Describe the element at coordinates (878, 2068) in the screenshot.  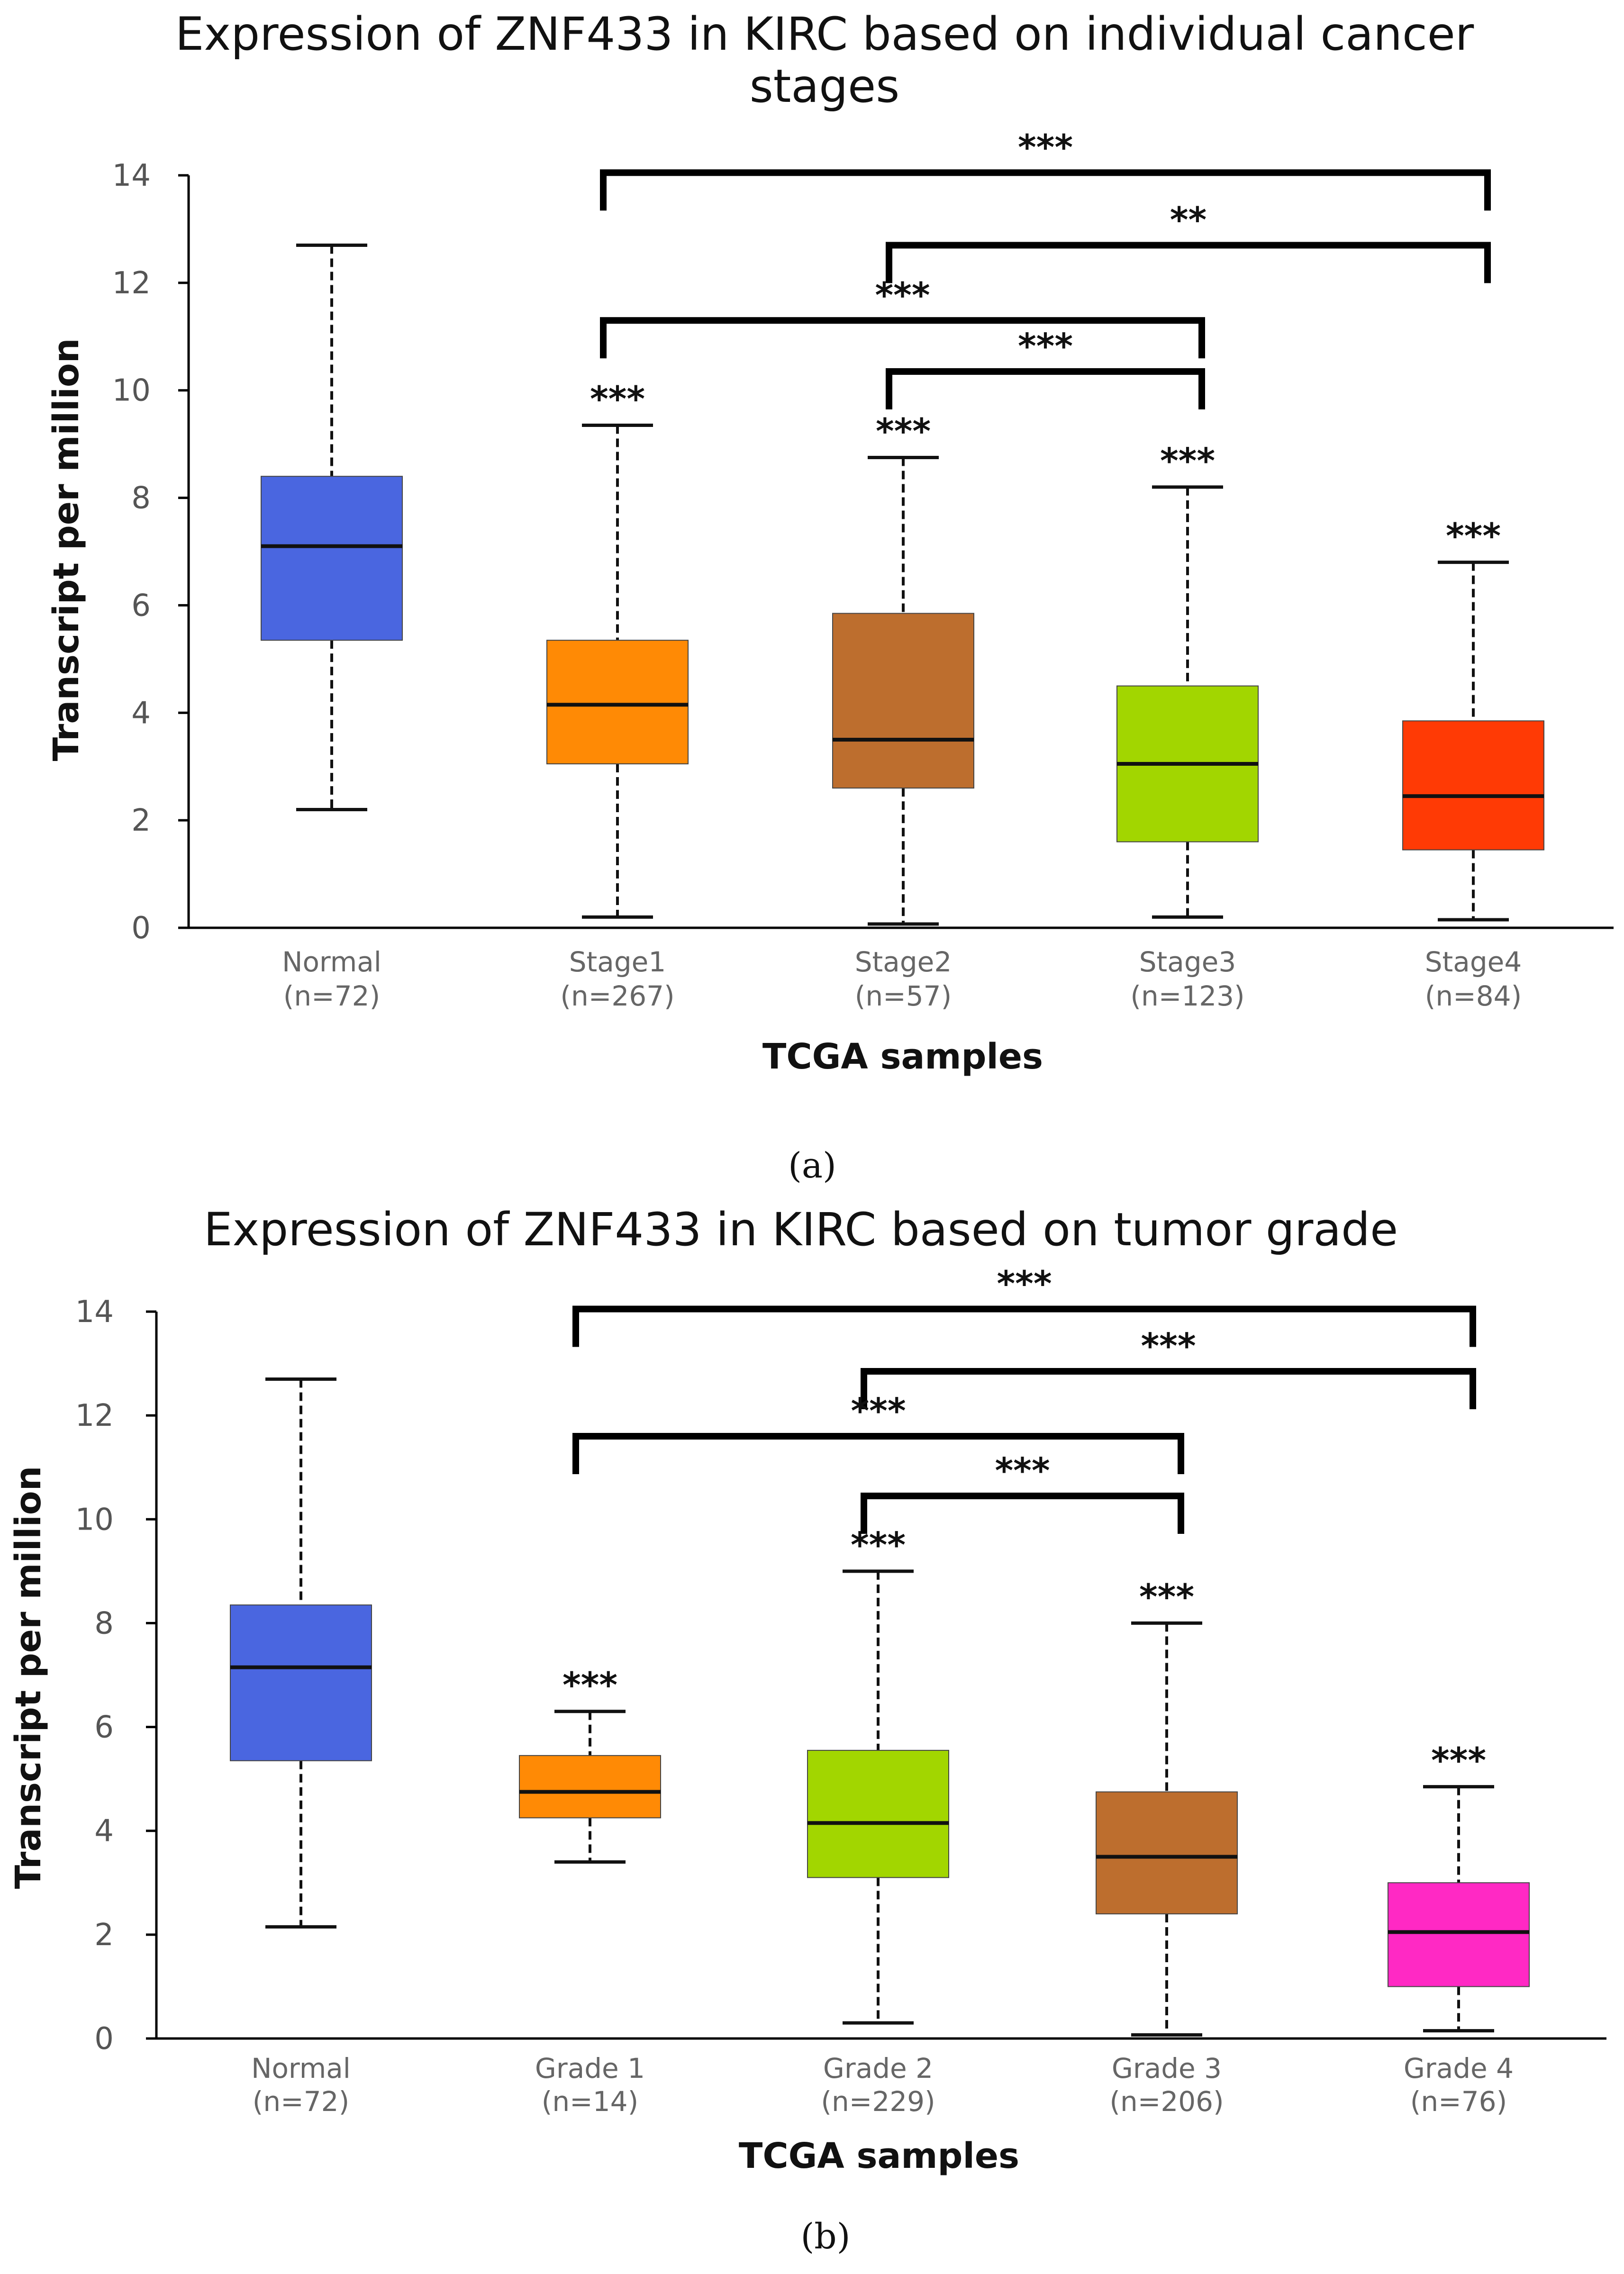
I see `x-category-label: Grade 2` at that location.